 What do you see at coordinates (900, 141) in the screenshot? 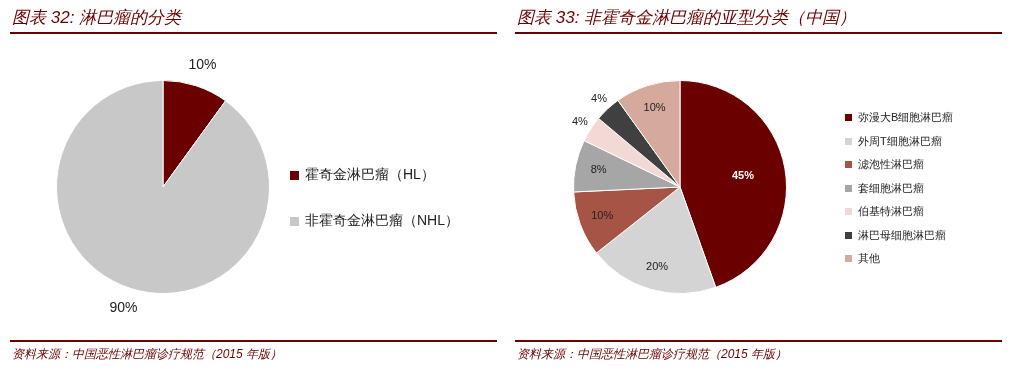
I see `legend-label: 外周T细胞淋巴瘤` at bounding box center [900, 141].